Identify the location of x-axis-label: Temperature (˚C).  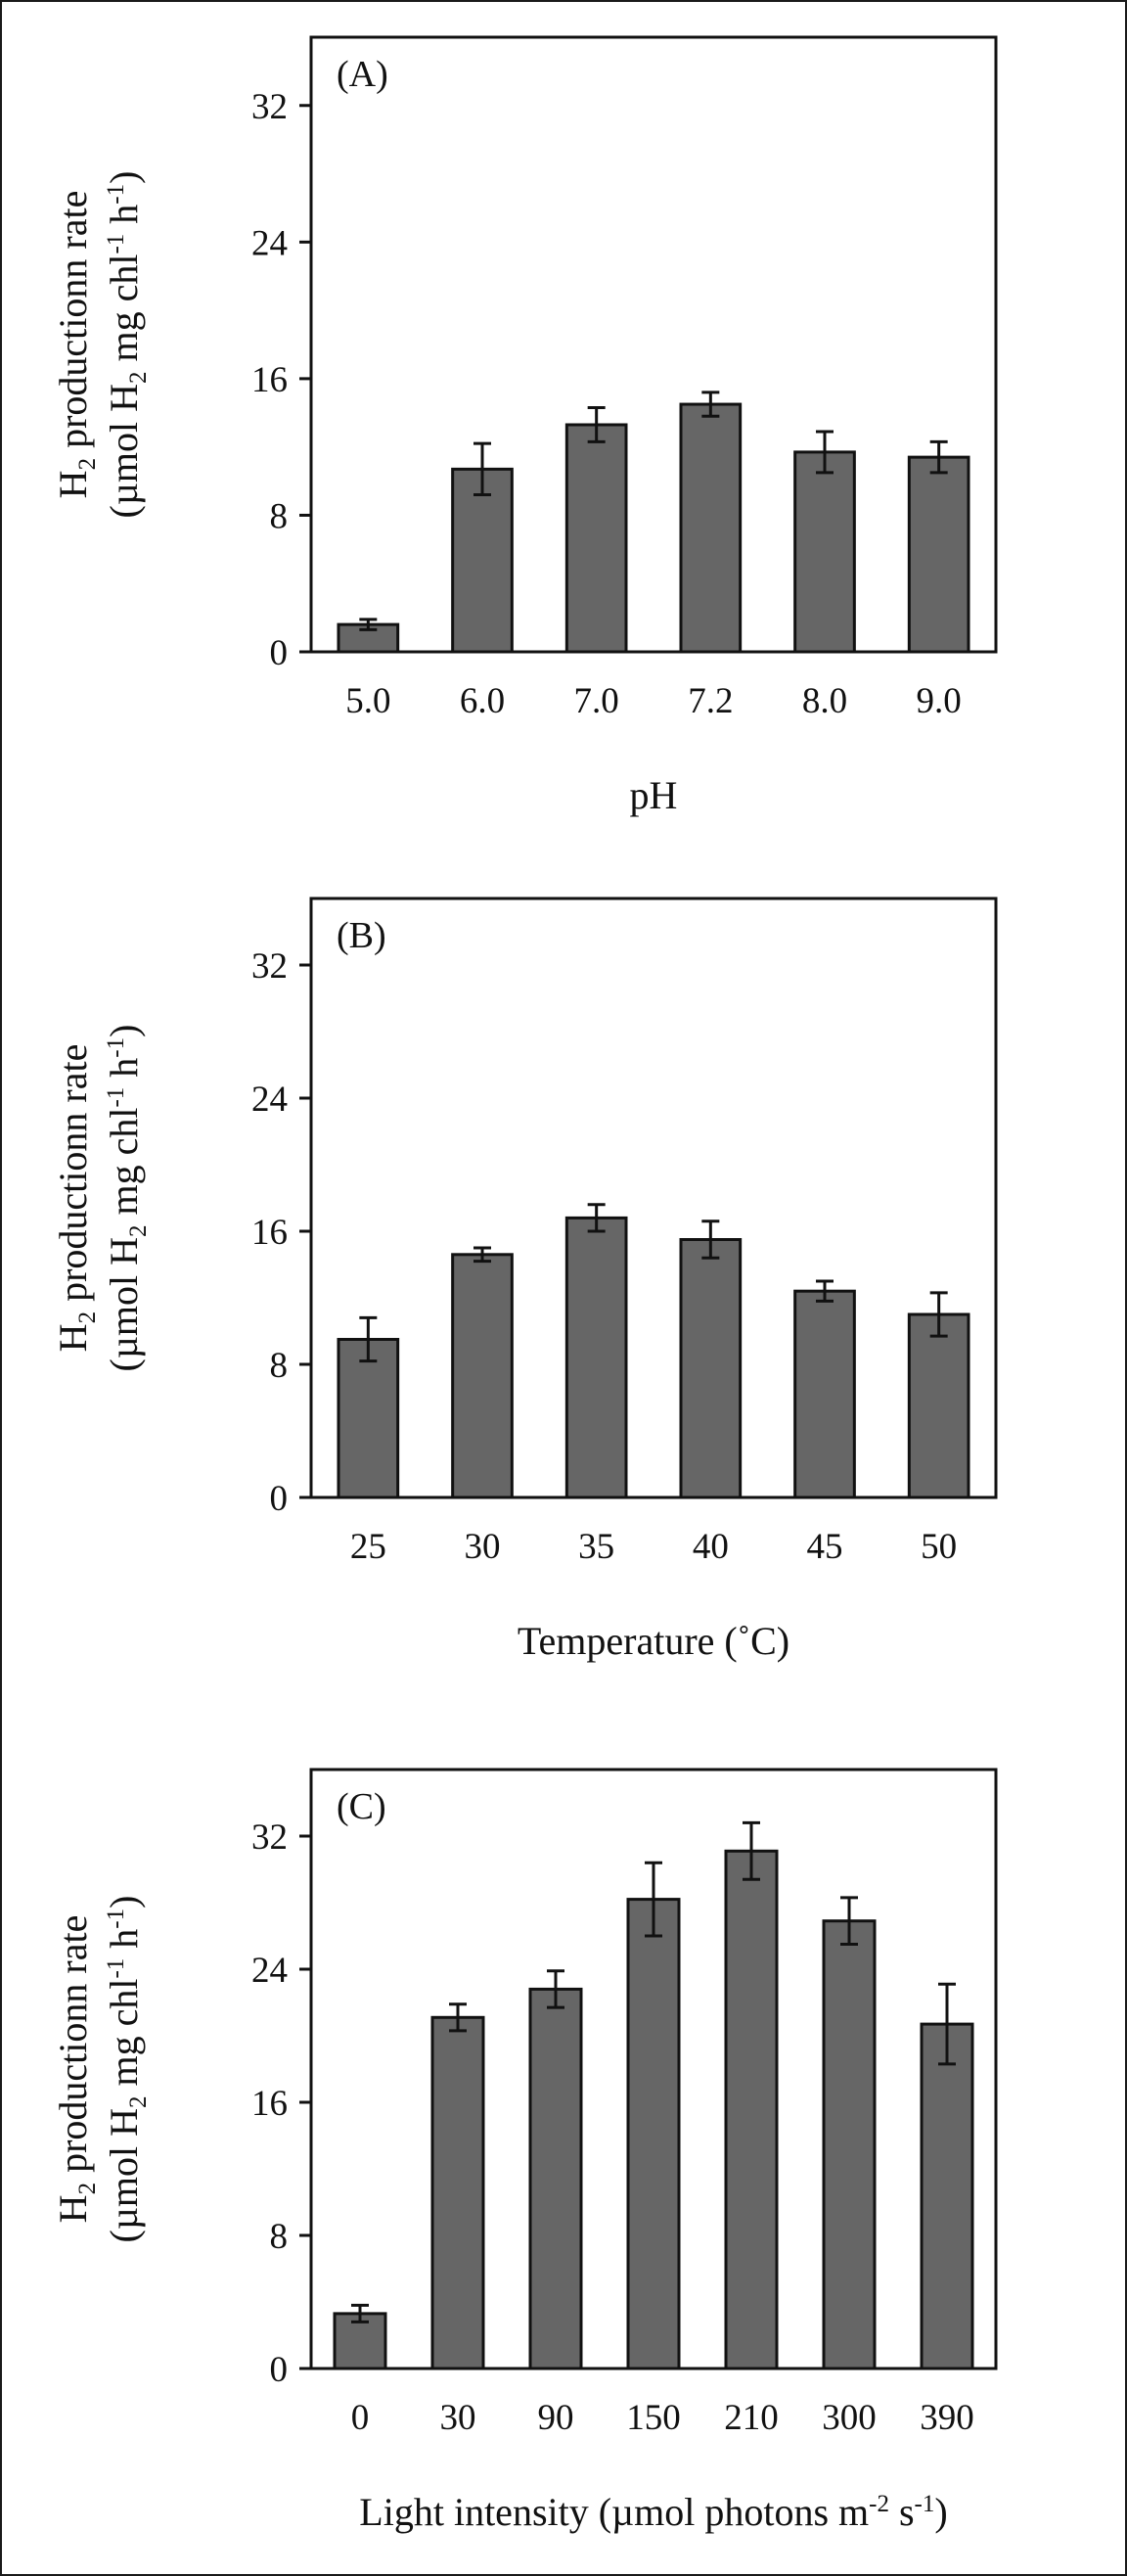
(653, 1641).